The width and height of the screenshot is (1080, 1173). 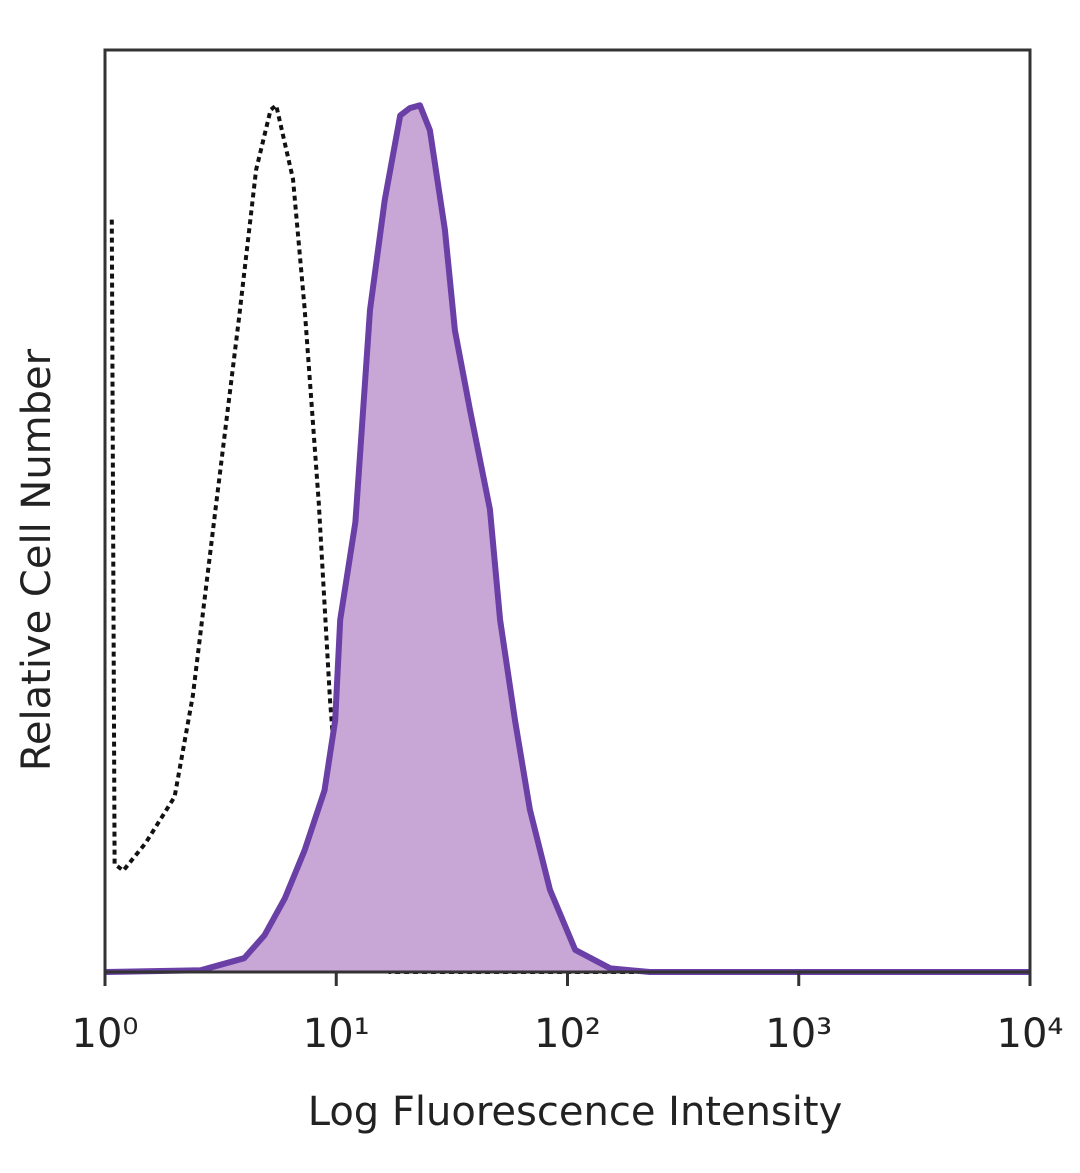 I want to click on x-tick-label: 10¹, so click(x=336, y=1034).